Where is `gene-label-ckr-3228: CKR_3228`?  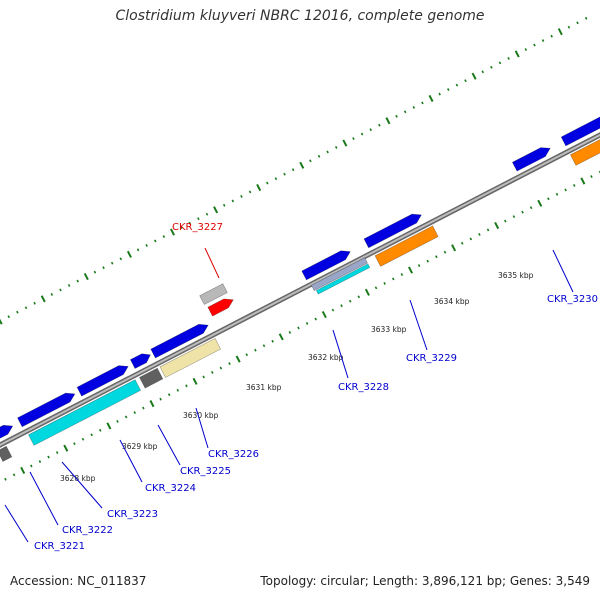
gene-label-ckr-3228: CKR_3228 is located at coordinates (363, 387).